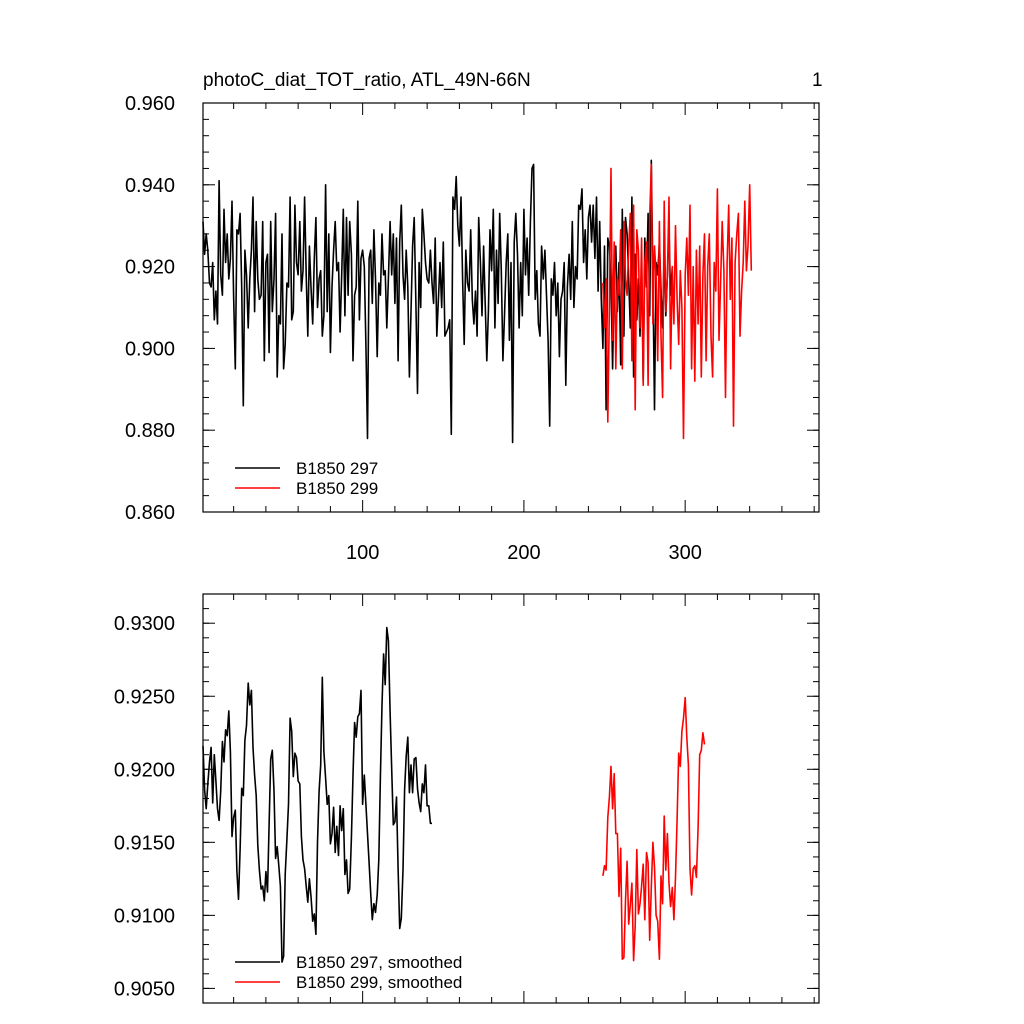 The width and height of the screenshot is (1024, 1024). I want to click on y-tick-label: 0.9150, so click(144, 843).